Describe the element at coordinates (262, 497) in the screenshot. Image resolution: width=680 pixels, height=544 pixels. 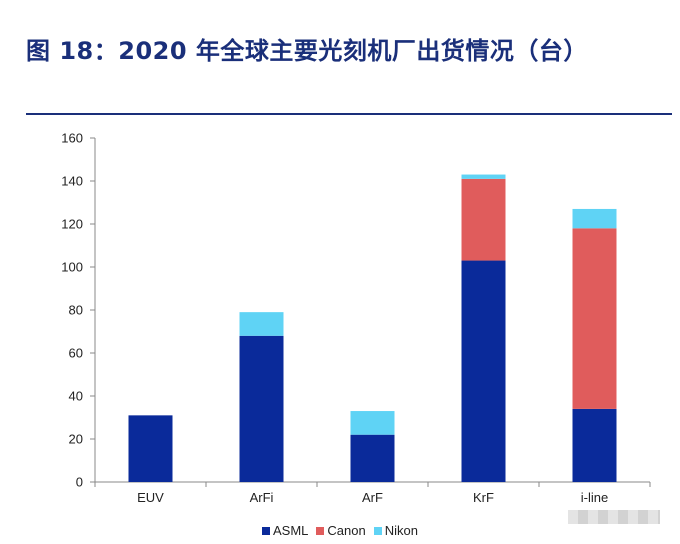
I see `x-tick-label: ArFi` at that location.